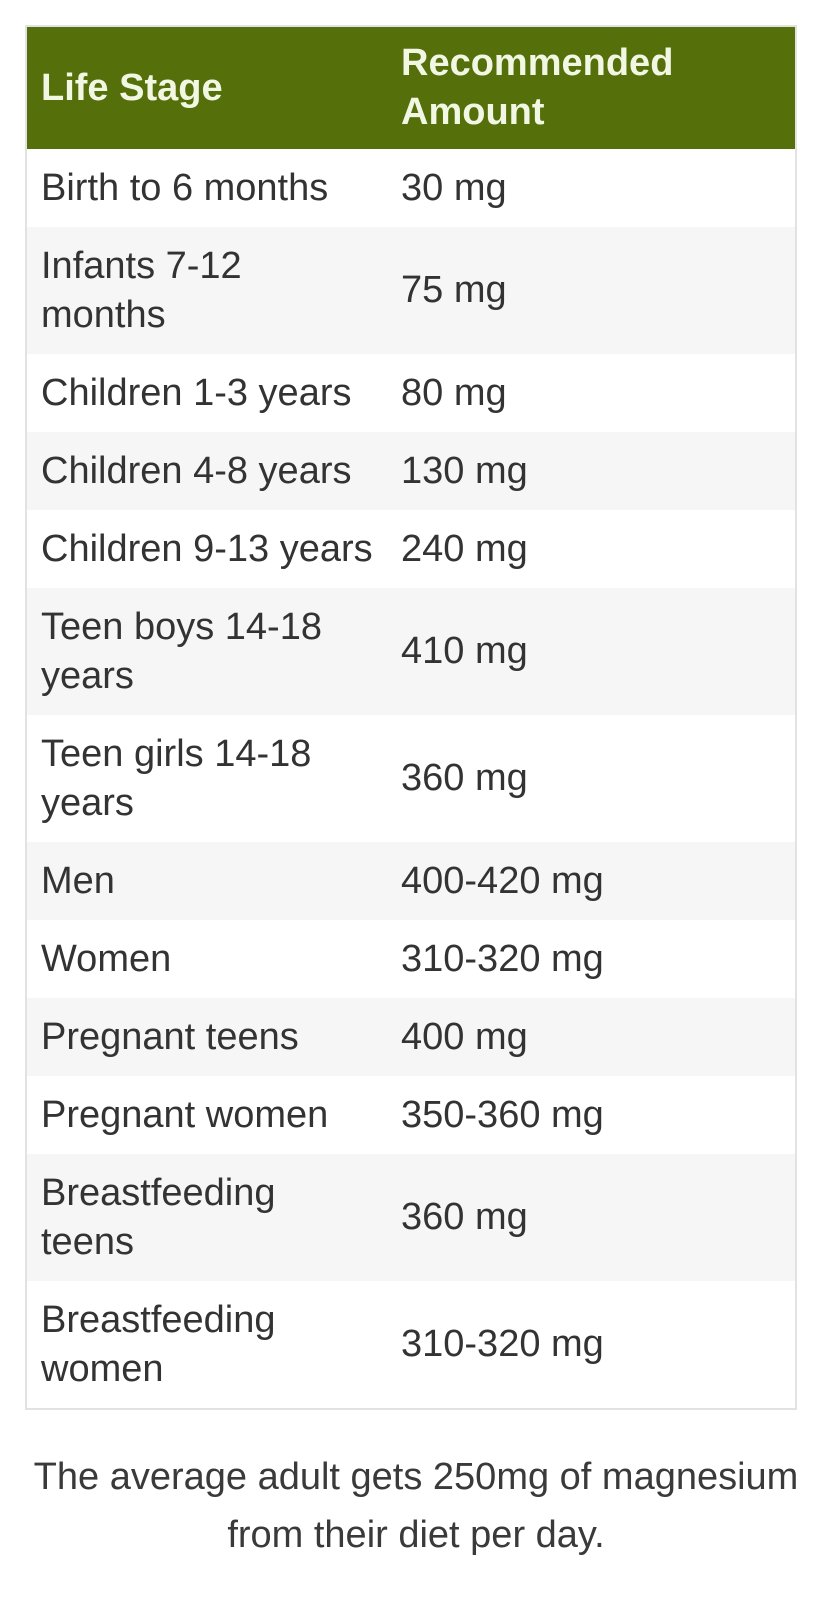 The height and width of the screenshot is (1600, 832). Describe the element at coordinates (464, 548) in the screenshot. I see `amount-cell: 240 mg` at that location.